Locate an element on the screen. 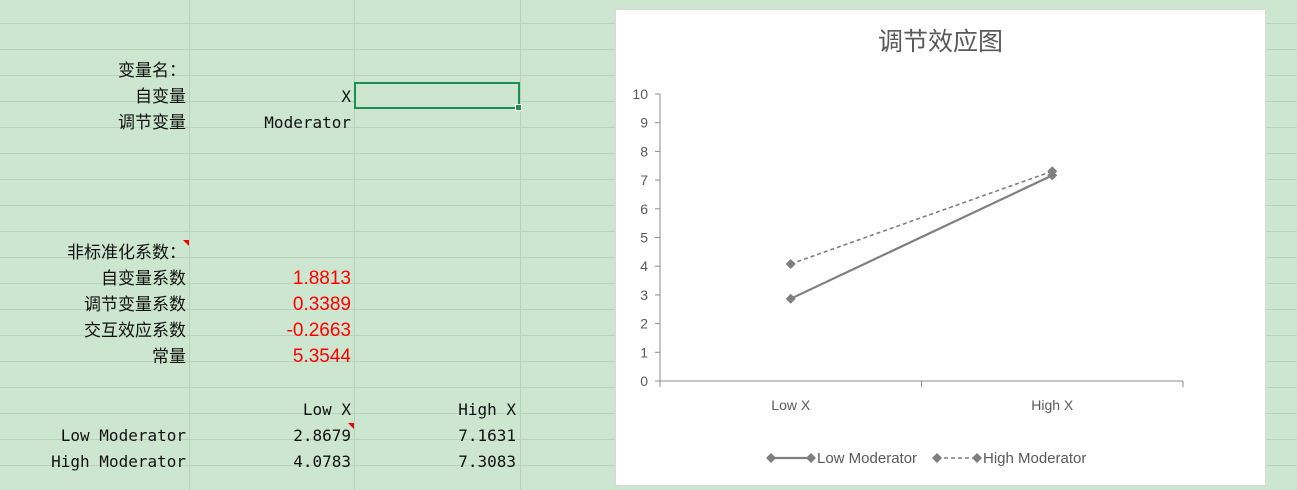 This screenshot has height=490, width=1297. fill-handle is located at coordinates (518, 107).